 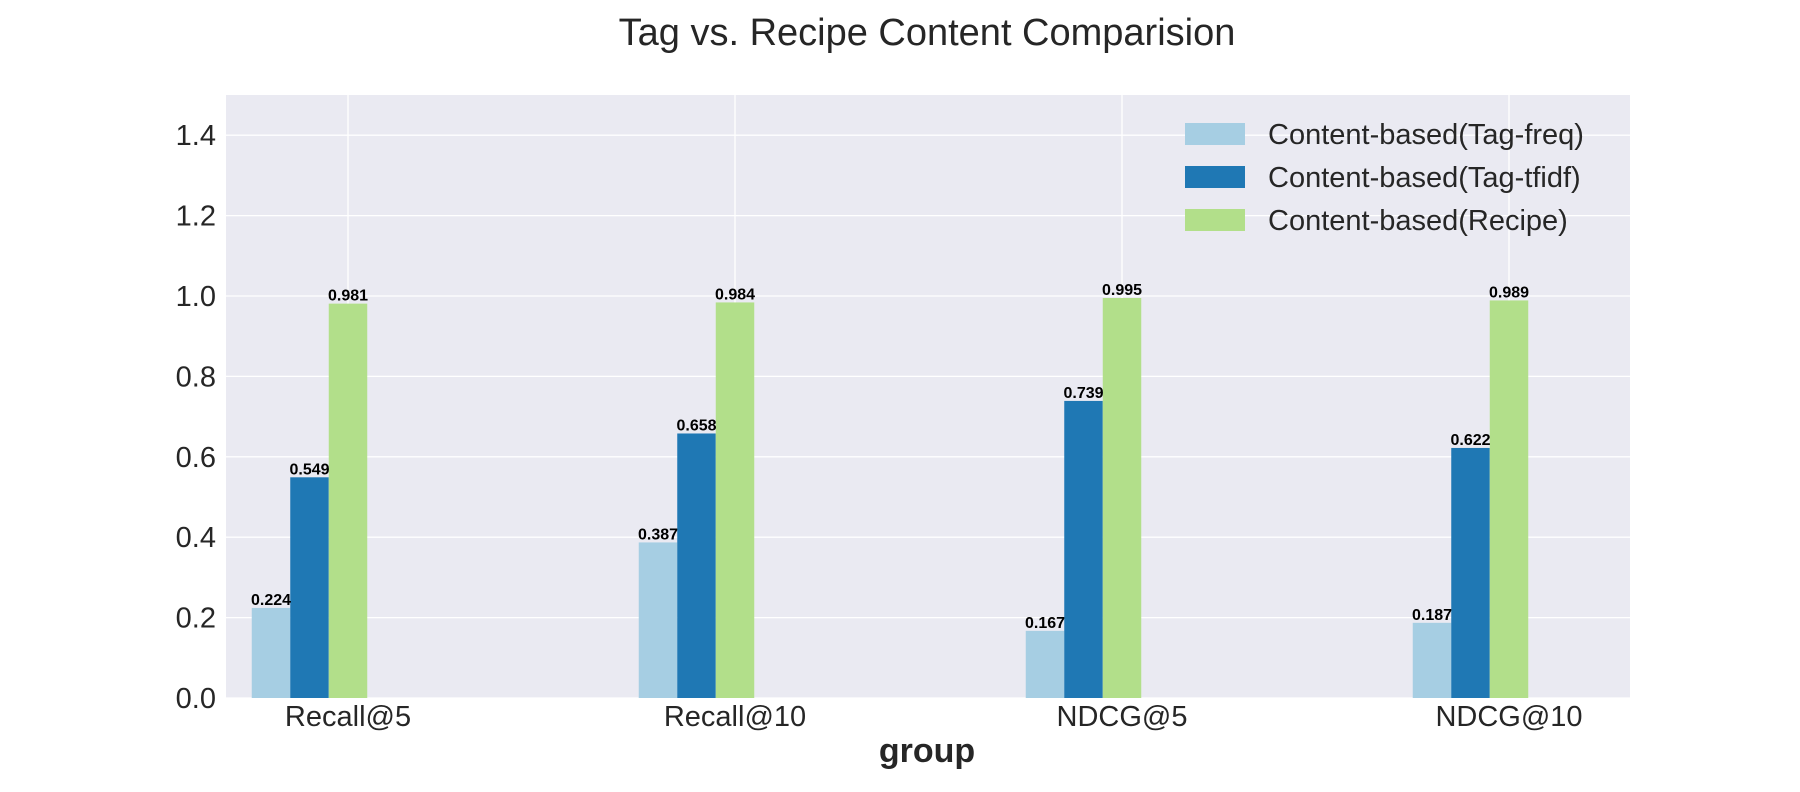 What do you see at coordinates (309, 587) in the screenshot?
I see `bar-content-based-tag-tfidf--recall-5` at bounding box center [309, 587].